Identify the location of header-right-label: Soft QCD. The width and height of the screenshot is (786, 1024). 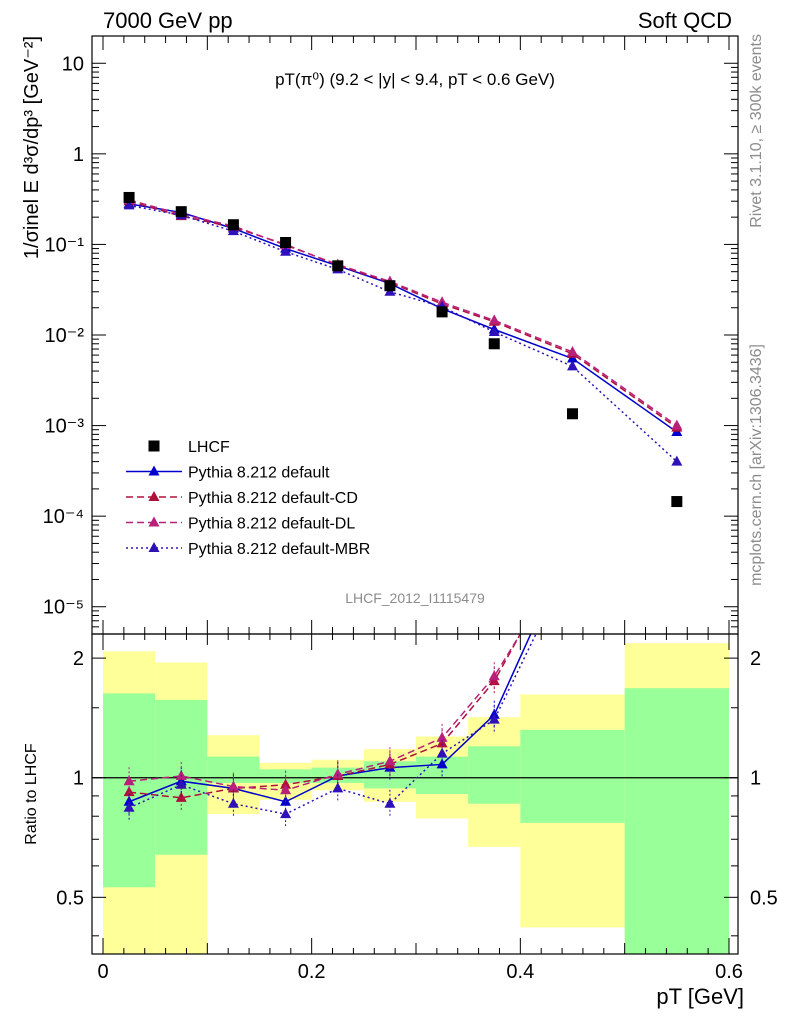
(685, 20).